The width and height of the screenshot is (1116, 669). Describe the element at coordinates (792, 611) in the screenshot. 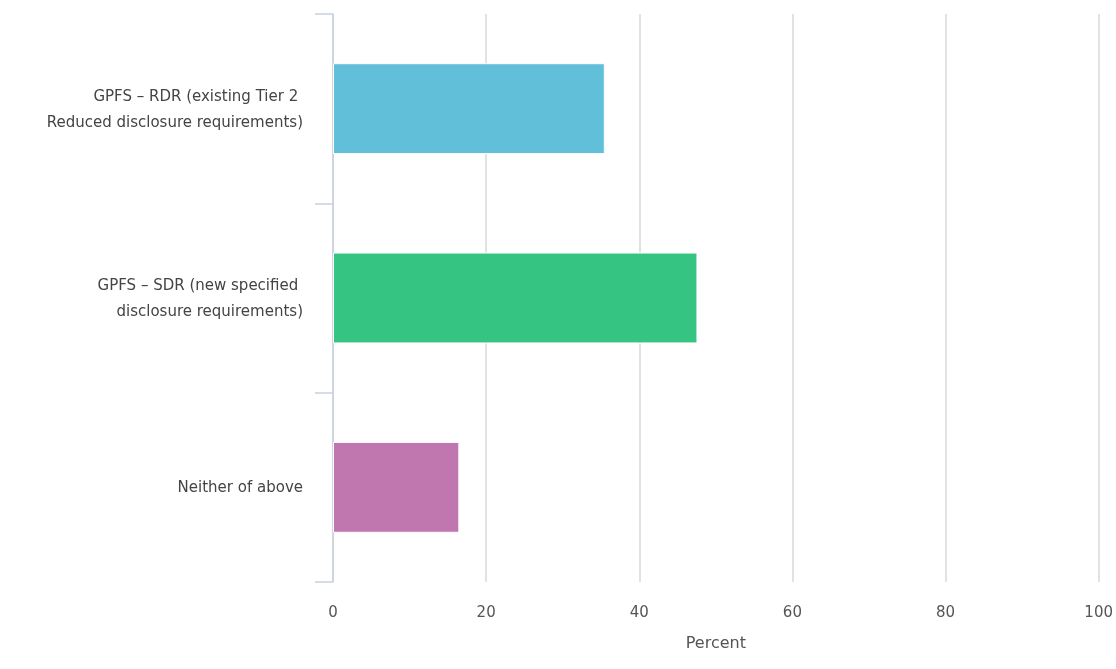

I see `x-tick-label: 60` at that location.